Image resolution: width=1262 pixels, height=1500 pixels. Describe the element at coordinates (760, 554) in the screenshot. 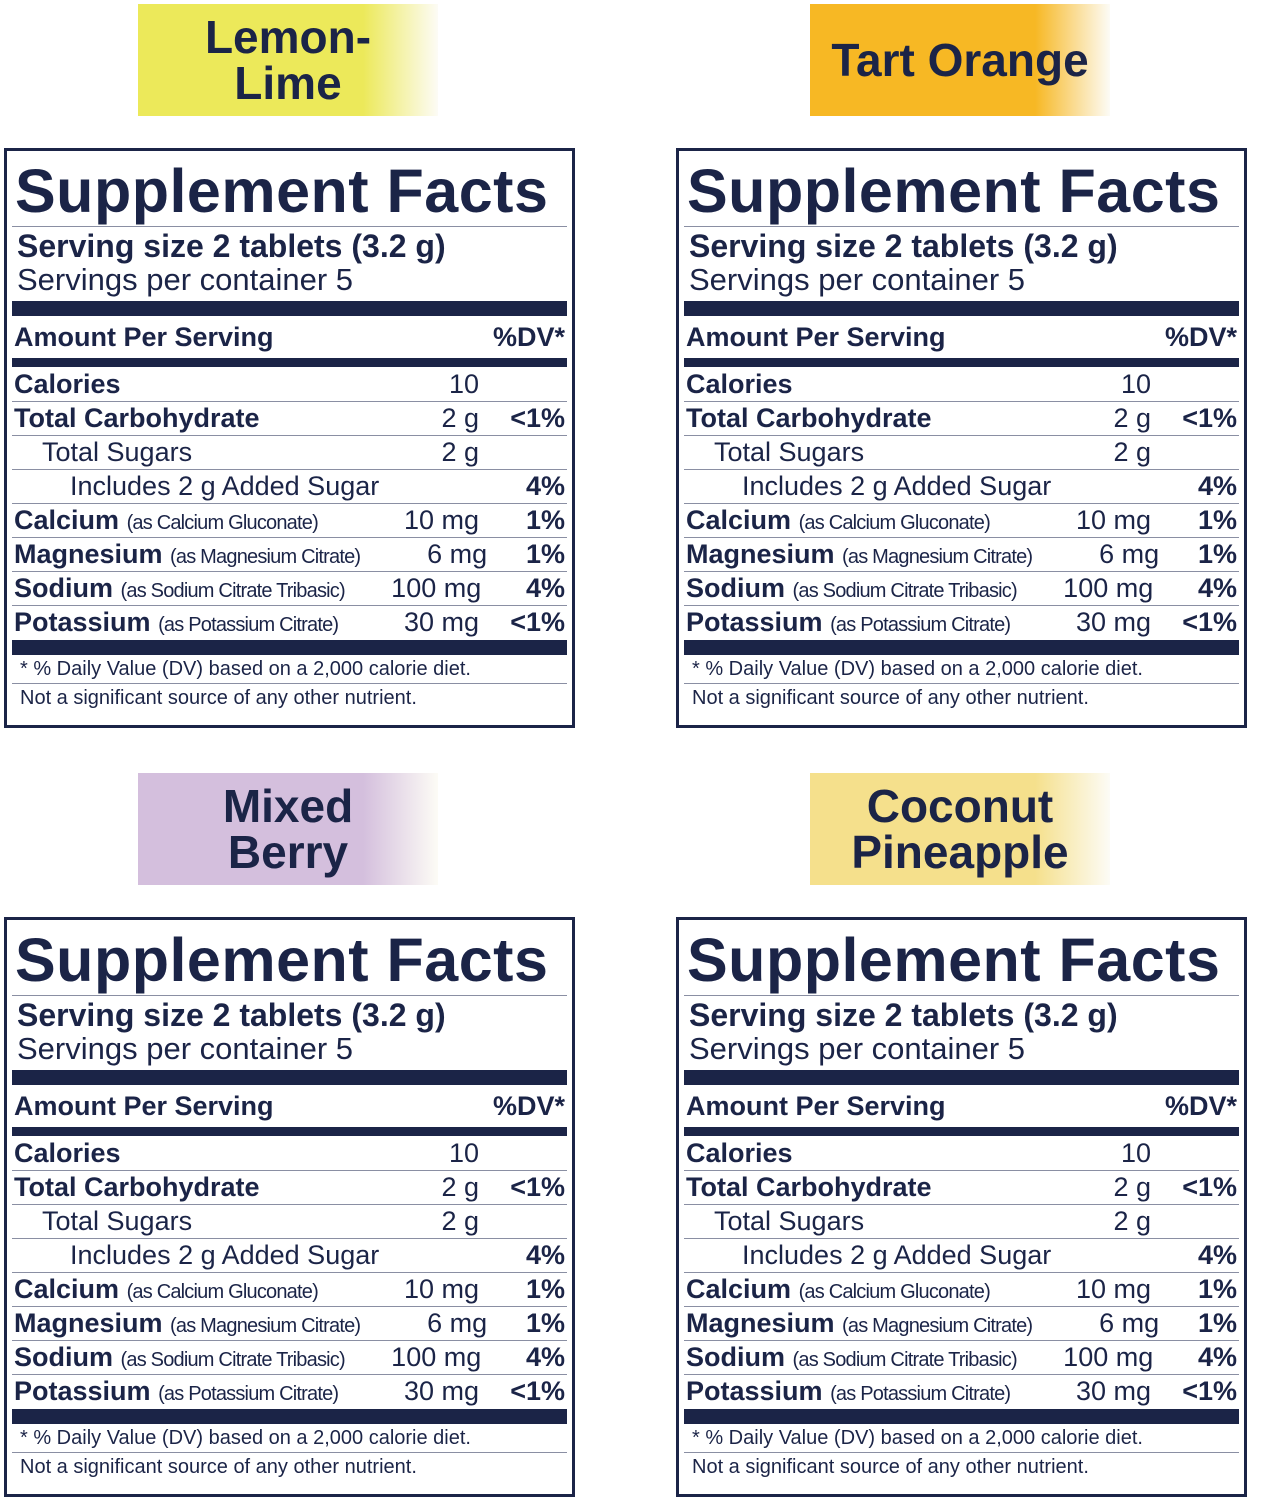

I see `nutrient-name: Magnesium` at that location.